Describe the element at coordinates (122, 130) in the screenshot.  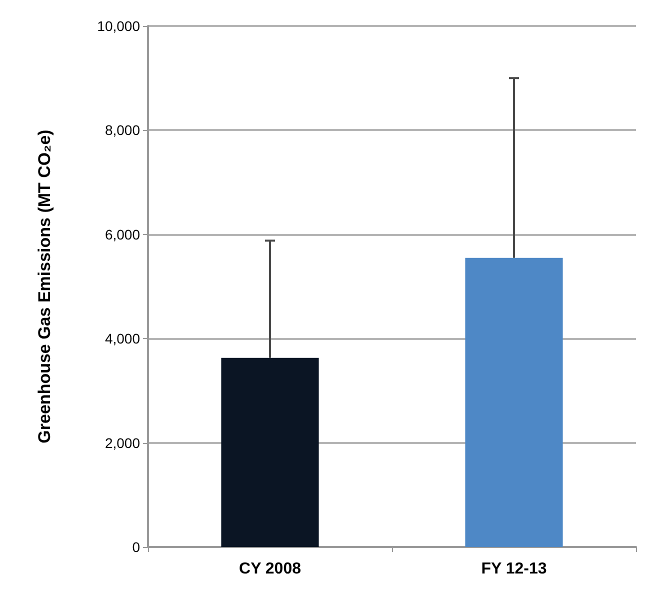
I see `y-tick-label: 8,000` at that location.